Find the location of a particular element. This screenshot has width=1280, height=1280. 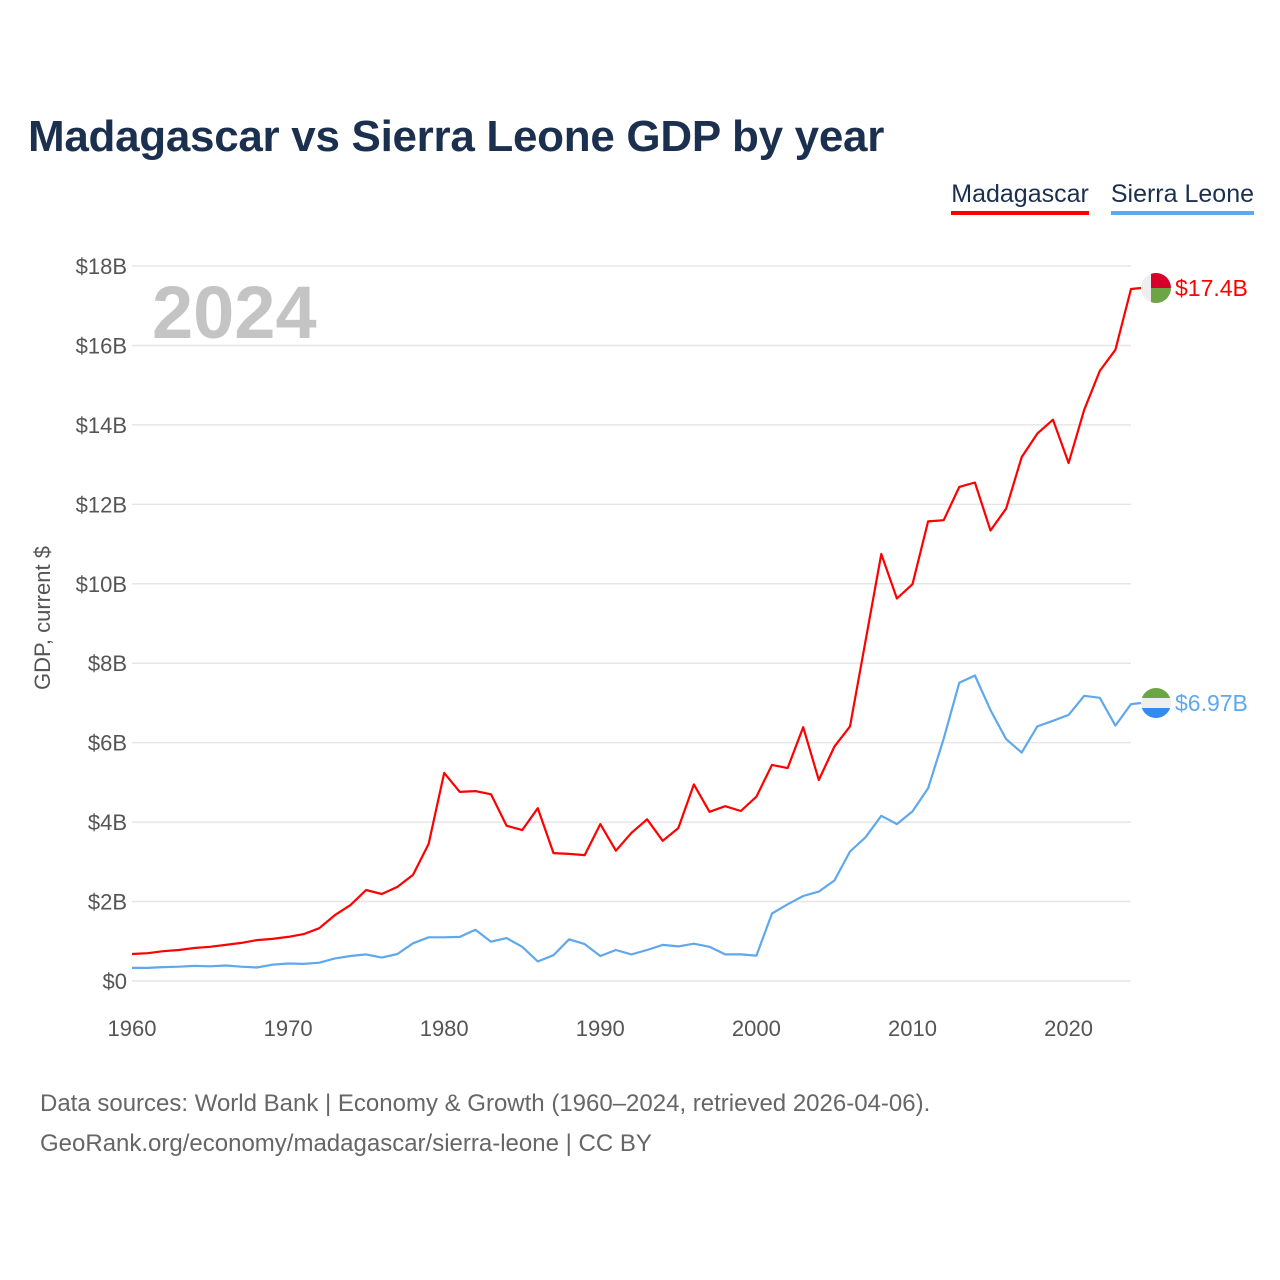

sierra-leone-flag-icon is located at coordinates (1156, 703).